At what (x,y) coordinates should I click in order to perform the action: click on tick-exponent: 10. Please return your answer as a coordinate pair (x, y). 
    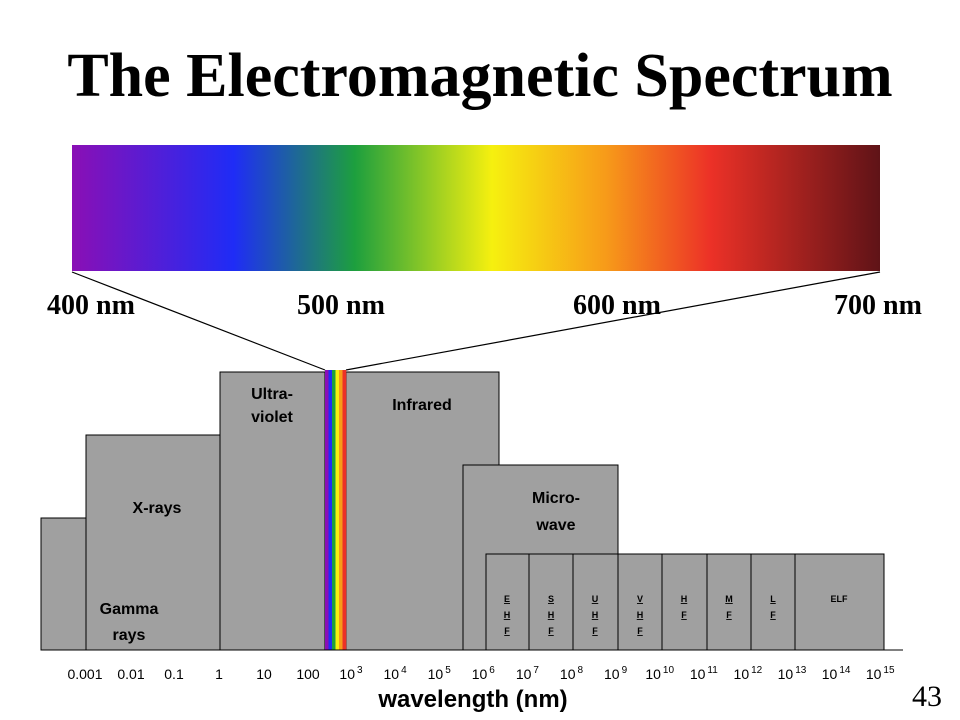
    Looking at the image, I should click on (669, 670).